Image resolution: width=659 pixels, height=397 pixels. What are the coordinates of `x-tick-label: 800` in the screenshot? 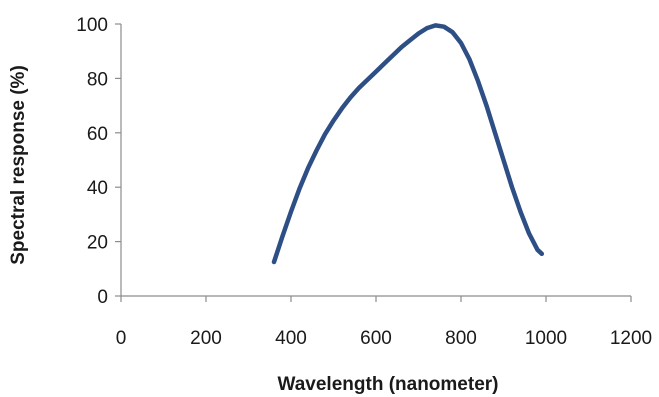 It's located at (461, 338).